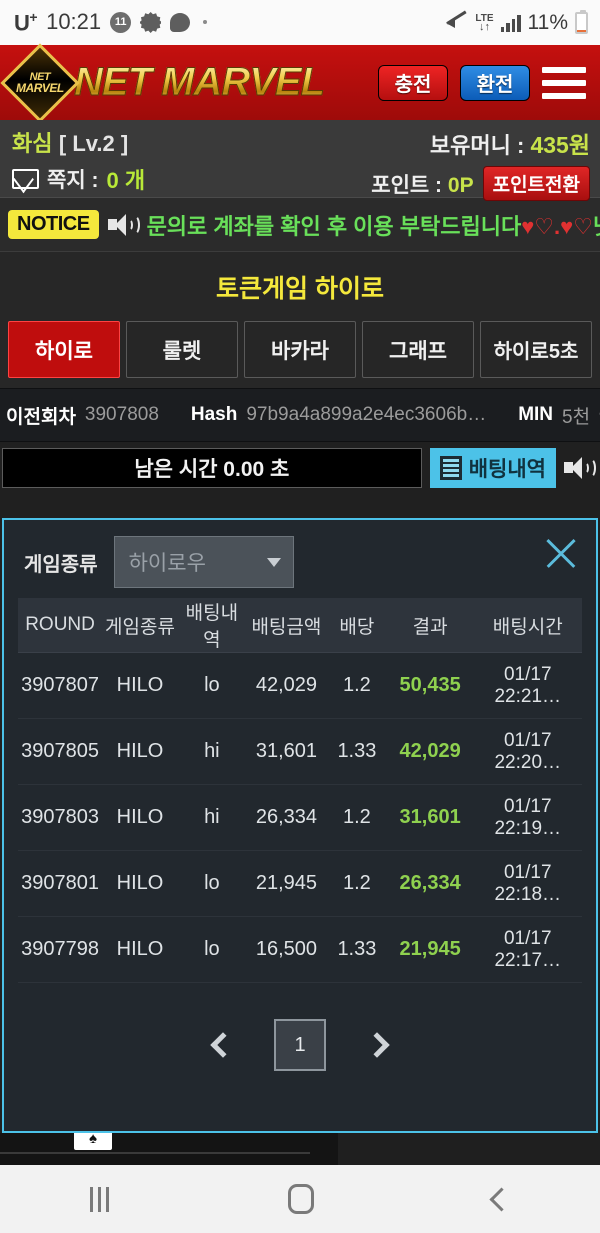 This screenshot has height=1233, width=600. Describe the element at coordinates (300, 22) in the screenshot. I see `android-status-bar: U+ 10:21 11 LTE ↓↑ 11%` at that location.